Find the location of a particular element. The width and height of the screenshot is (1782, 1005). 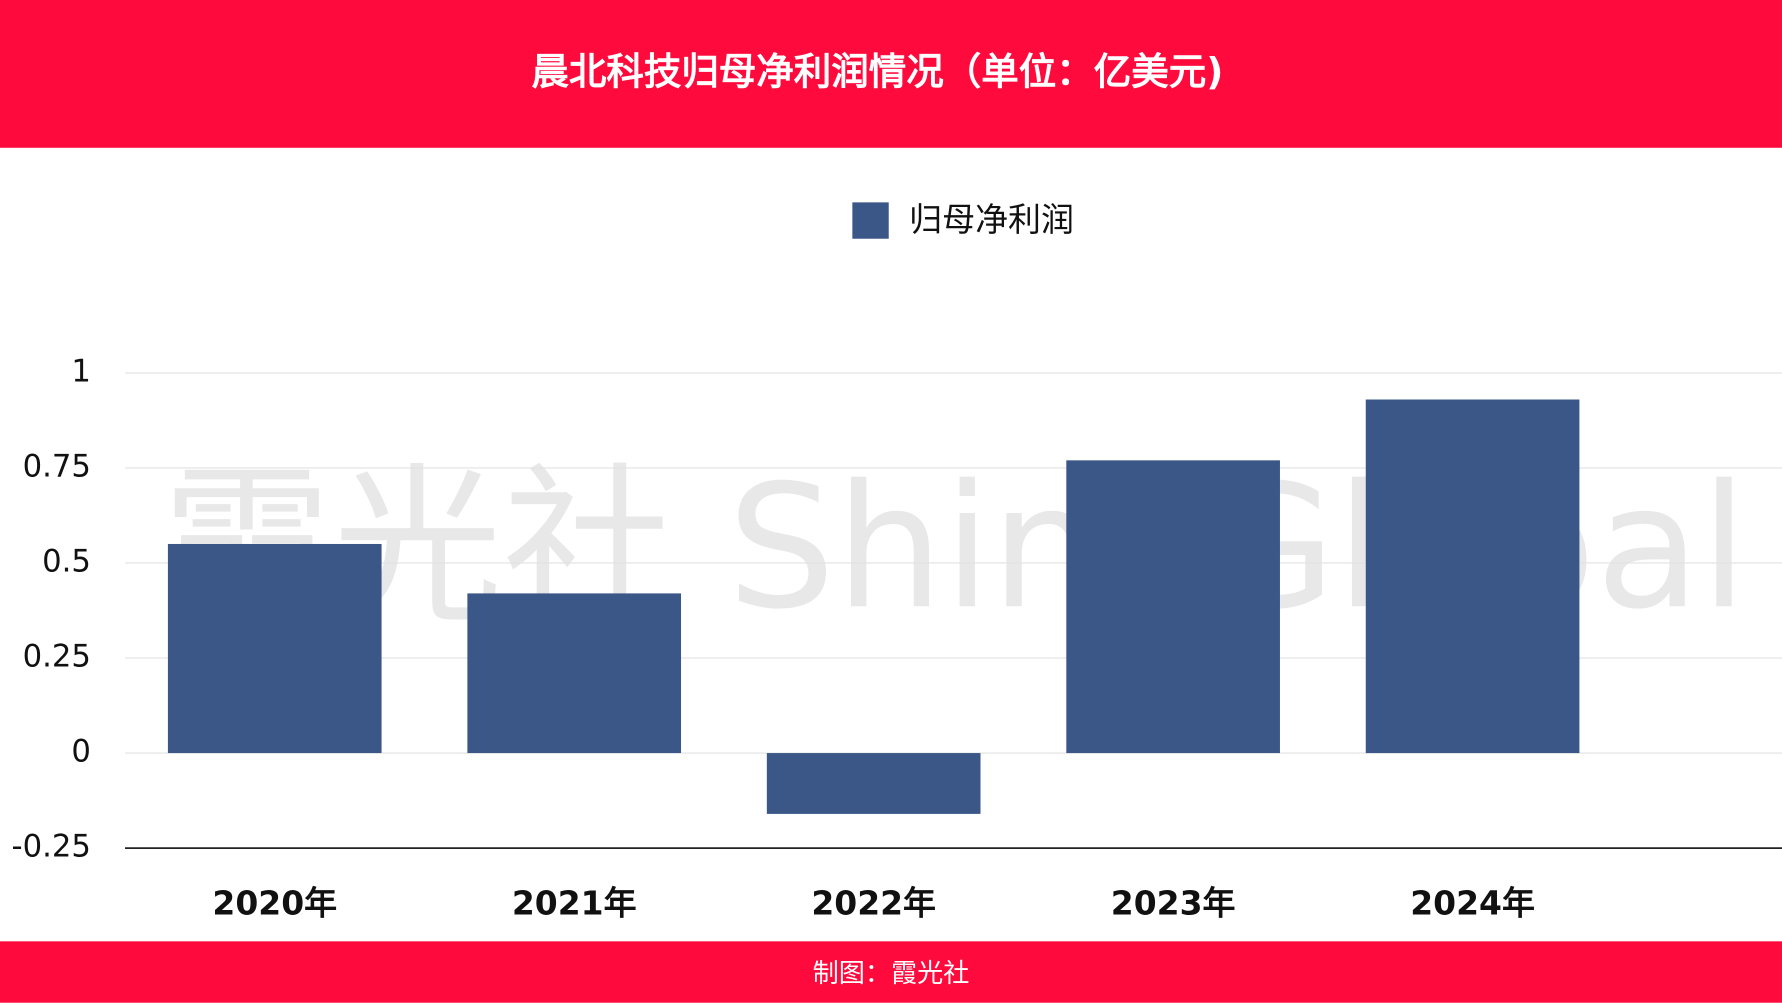

y-tick-label: 0.25 is located at coordinates (57, 657).